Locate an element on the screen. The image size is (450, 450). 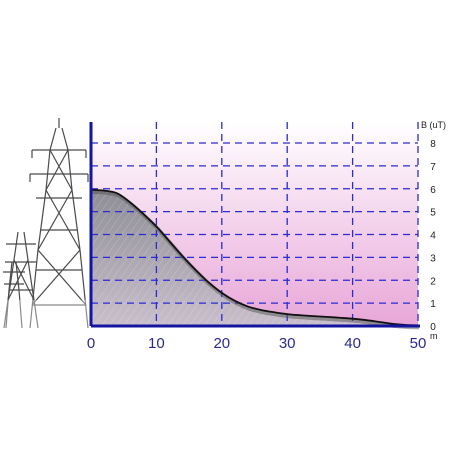
y-axis-label: B (uT) is located at coordinates (433, 125).